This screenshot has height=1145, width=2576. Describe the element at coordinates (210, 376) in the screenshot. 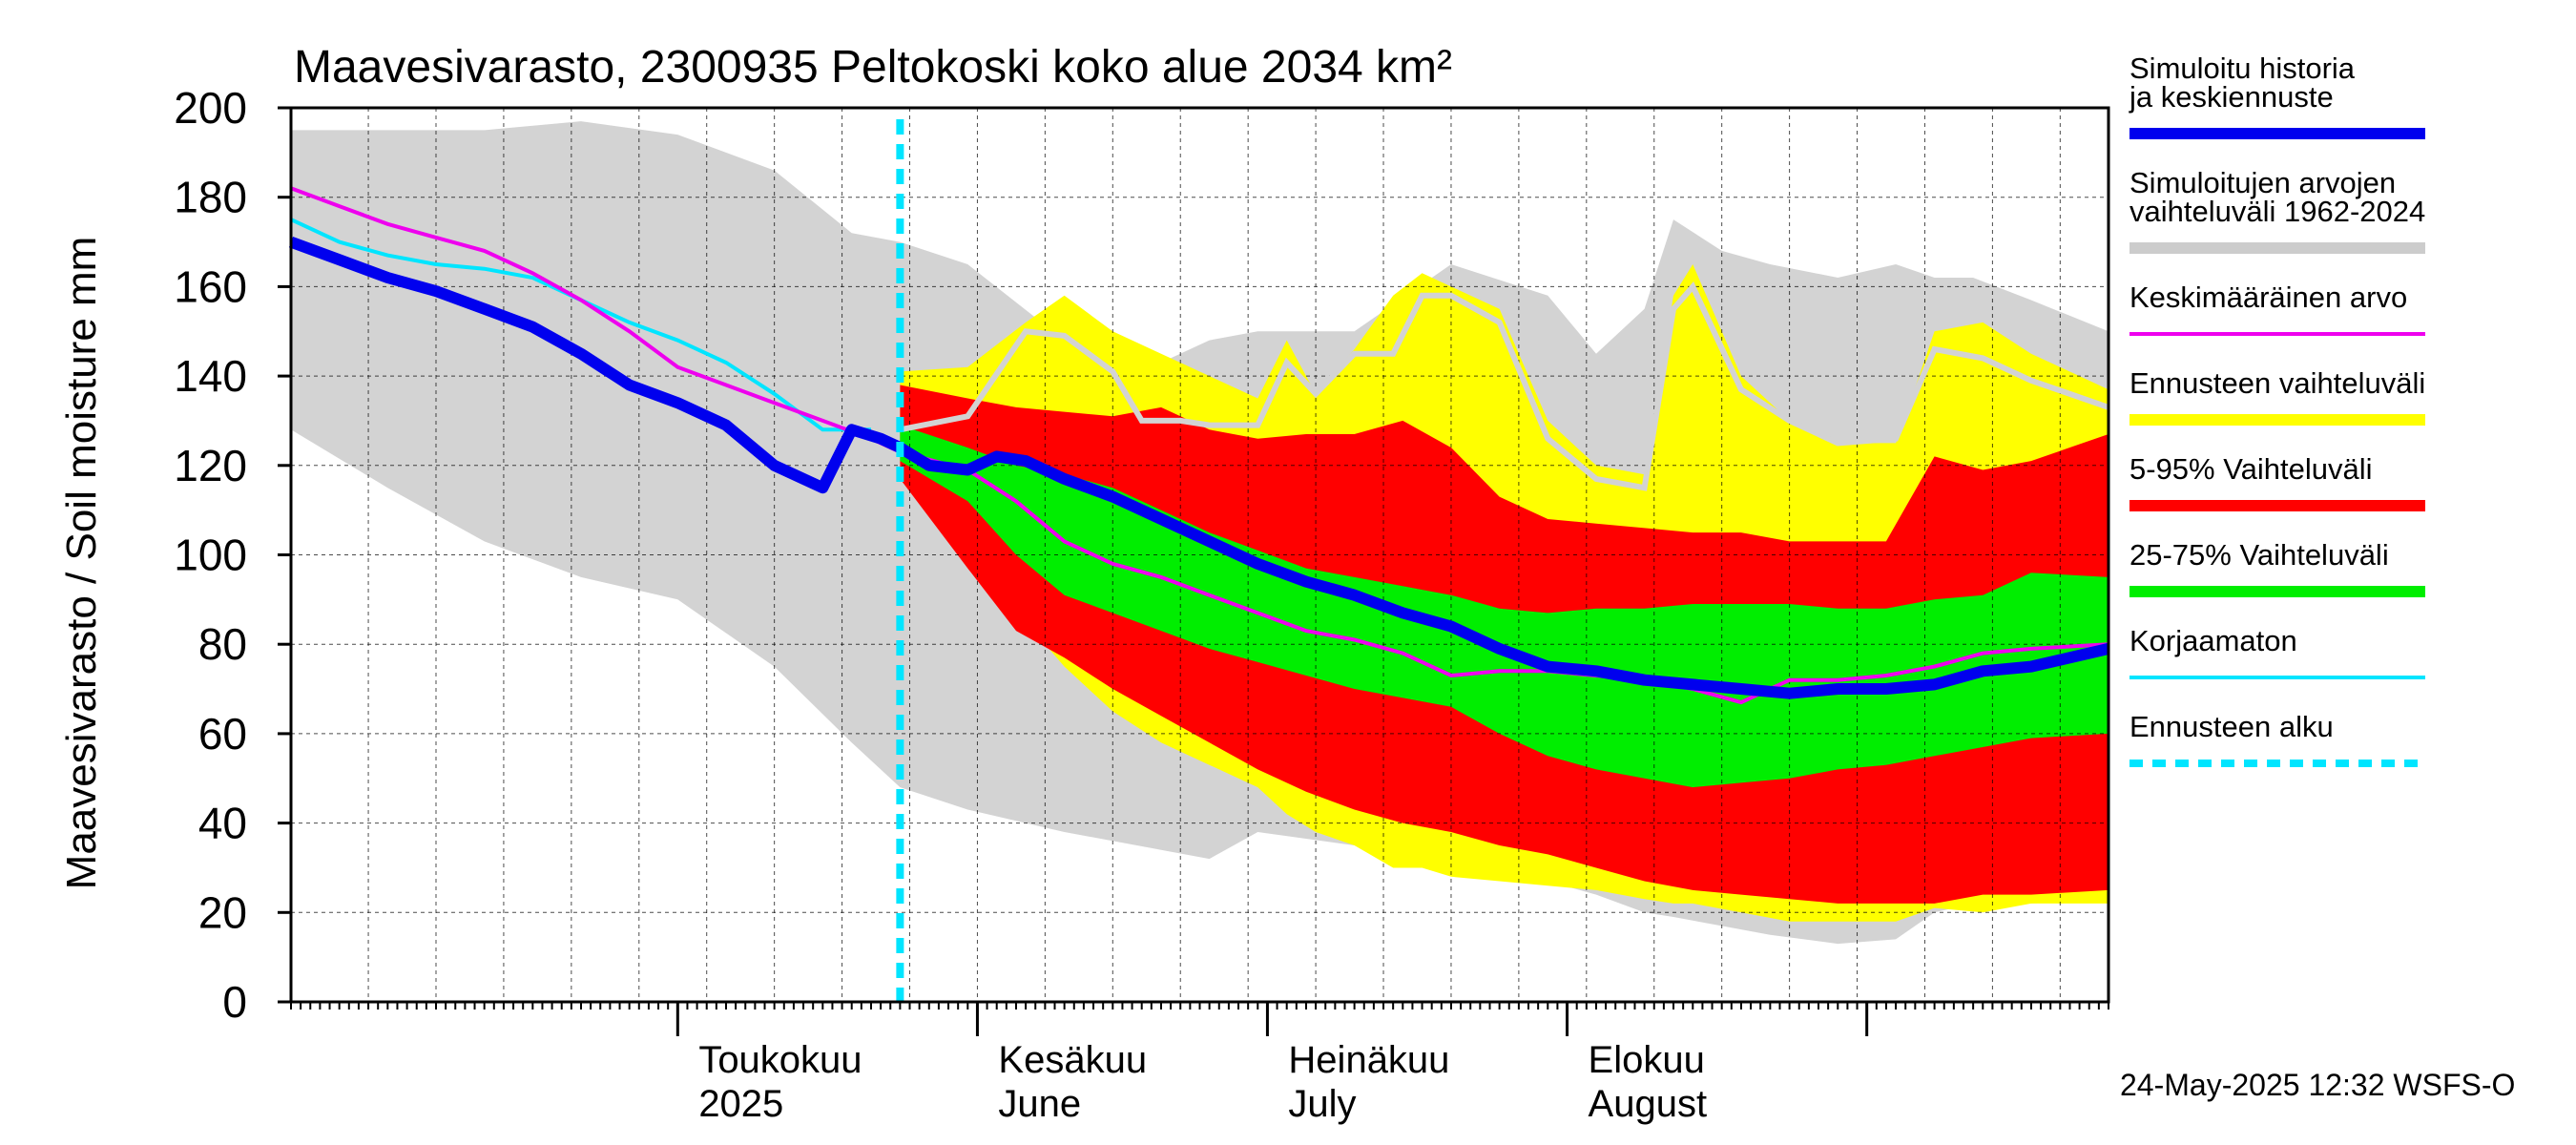

I see `y-tick-label: 140` at that location.